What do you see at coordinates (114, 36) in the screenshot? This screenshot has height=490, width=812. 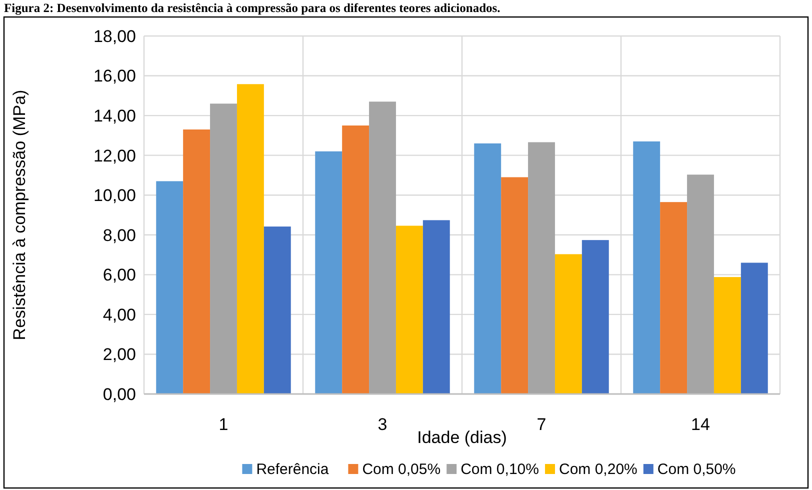 I see `y-tick-label: 18,00` at bounding box center [114, 36].